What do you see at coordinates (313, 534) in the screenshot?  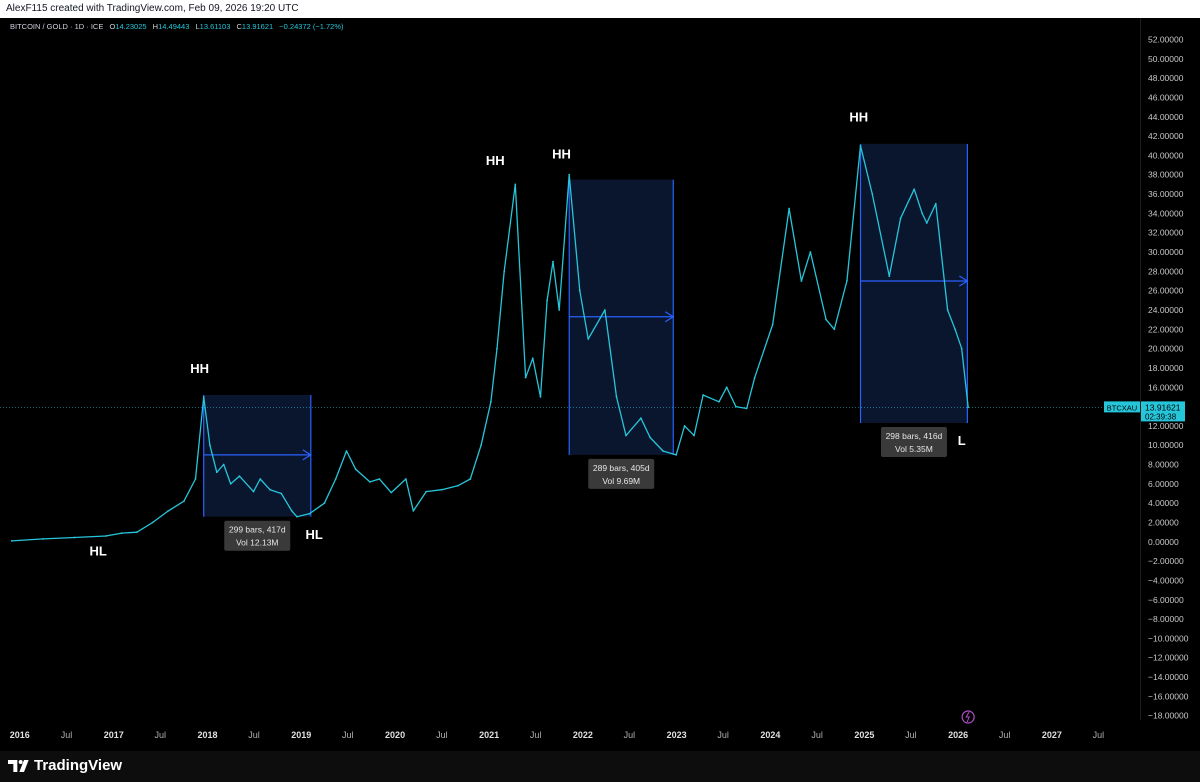 I see `pattern-label: HL` at bounding box center [313, 534].